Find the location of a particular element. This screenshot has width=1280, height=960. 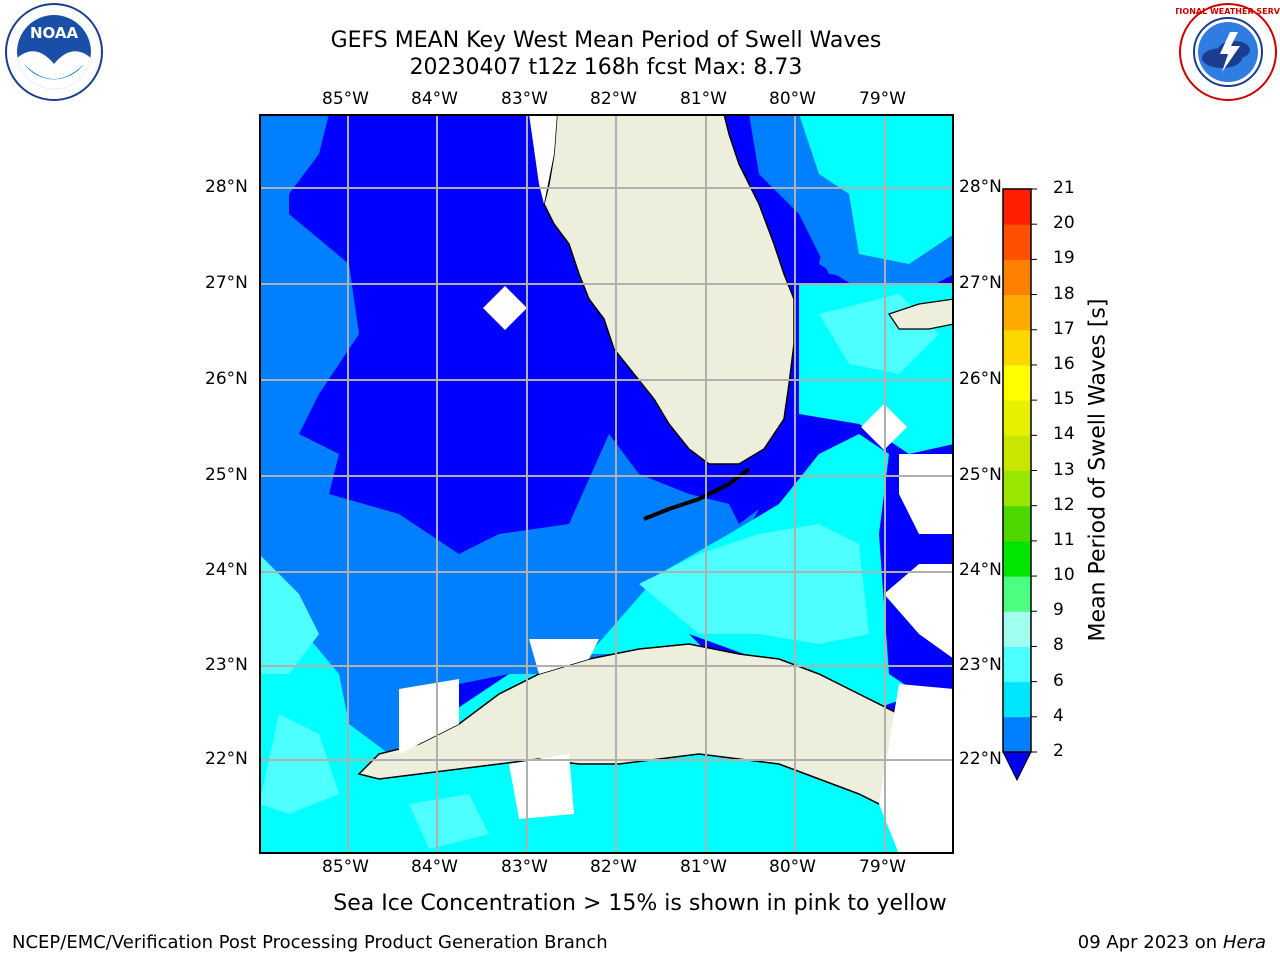

lat-label-left: 27°N is located at coordinates (226, 283).